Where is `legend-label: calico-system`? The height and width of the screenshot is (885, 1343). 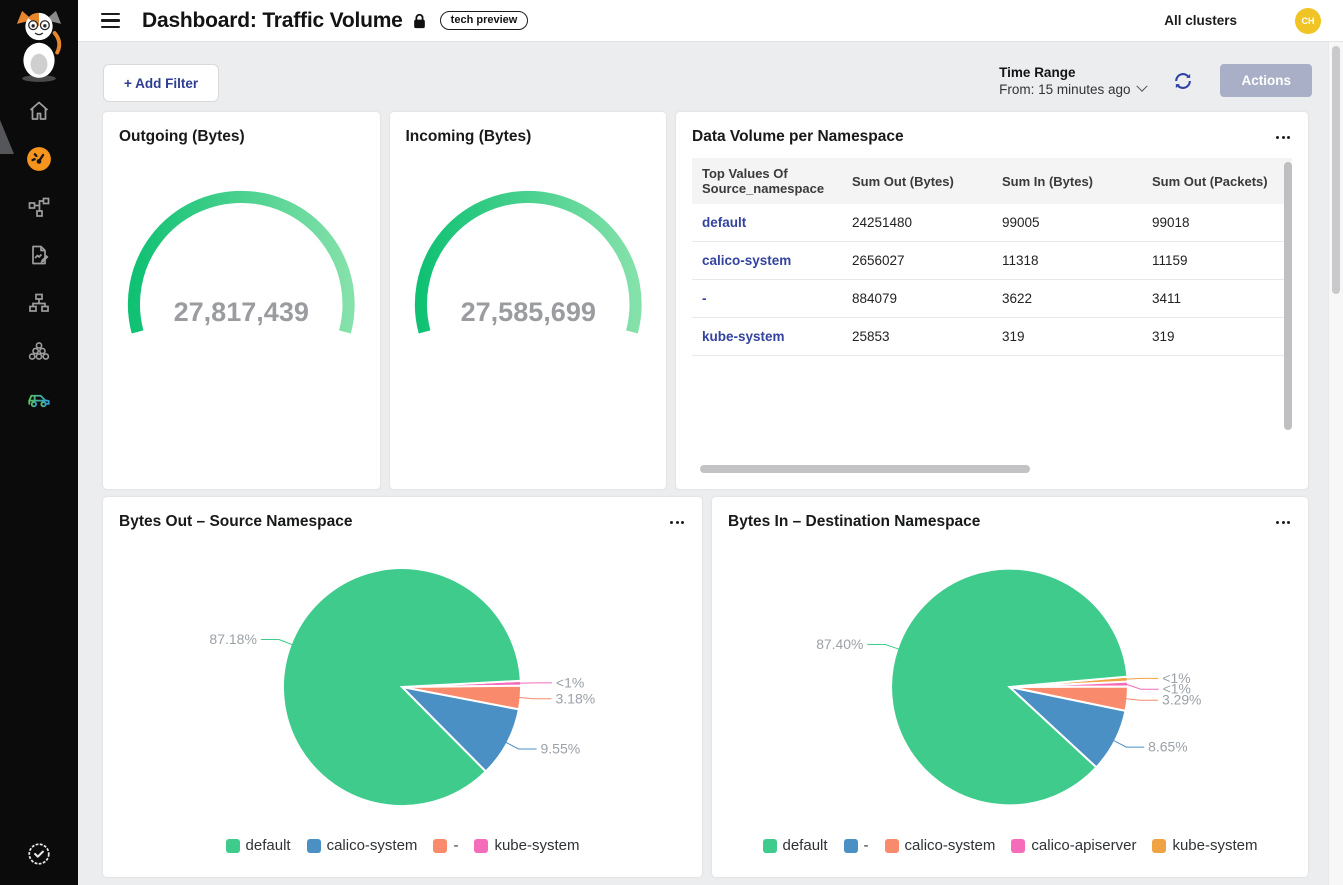 legend-label: calico-system is located at coordinates (950, 845).